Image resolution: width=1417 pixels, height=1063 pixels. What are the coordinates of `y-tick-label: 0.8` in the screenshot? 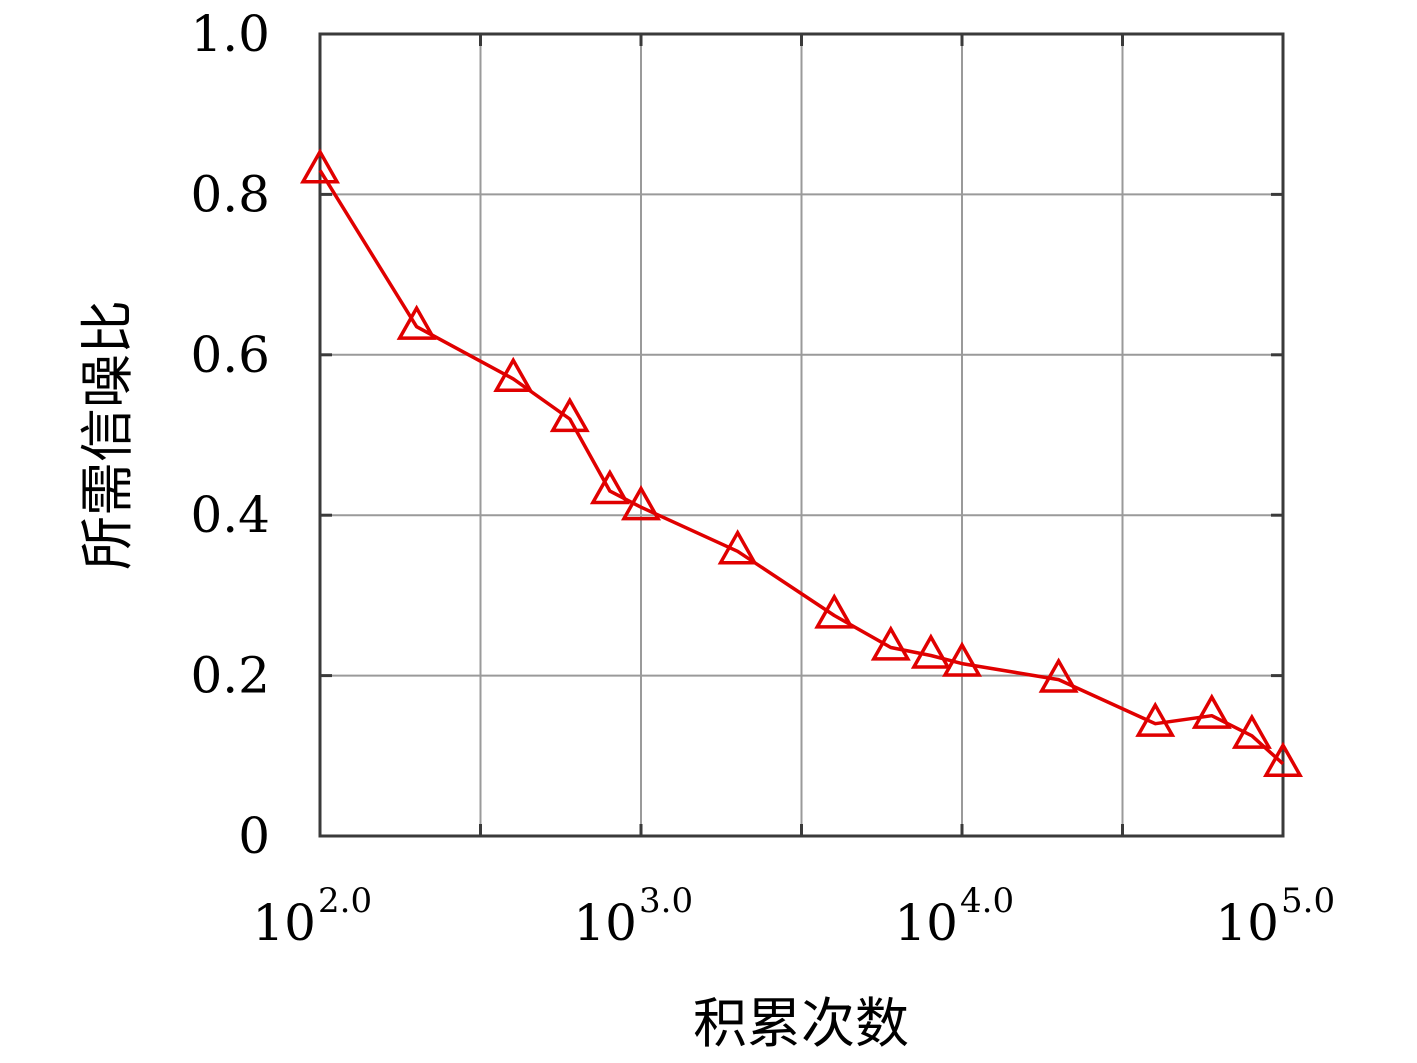 It's located at (230, 194).